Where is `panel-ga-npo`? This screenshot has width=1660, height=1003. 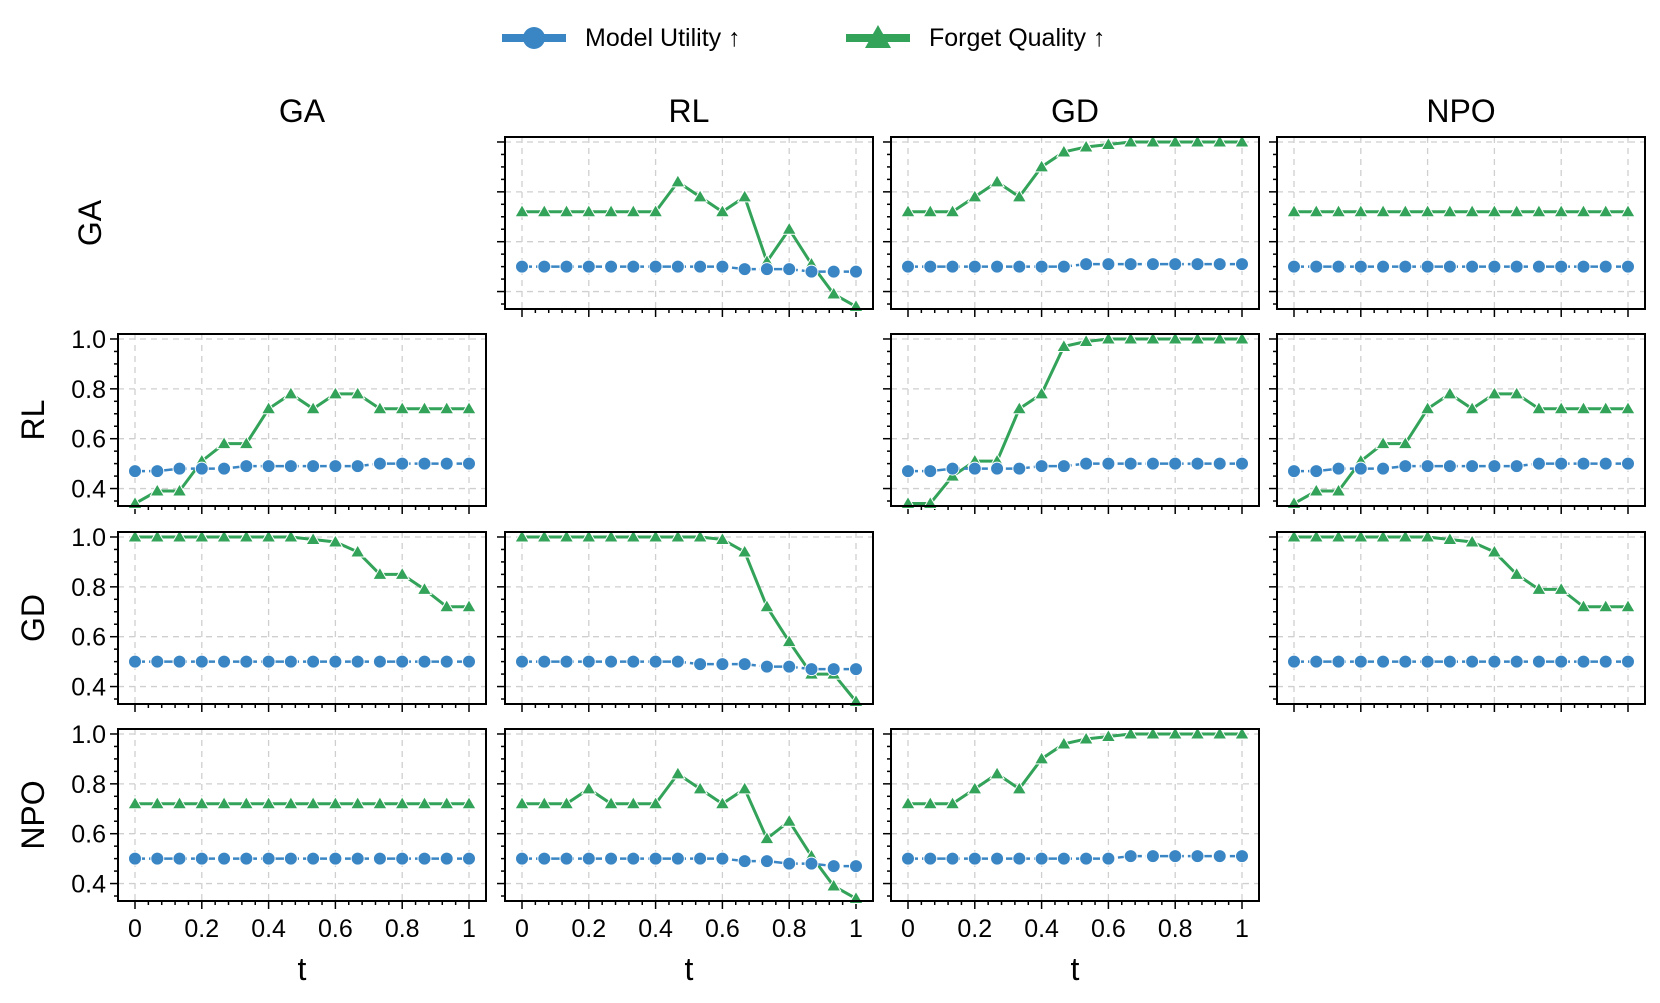 panel-ga-npo is located at coordinates (1457, 226).